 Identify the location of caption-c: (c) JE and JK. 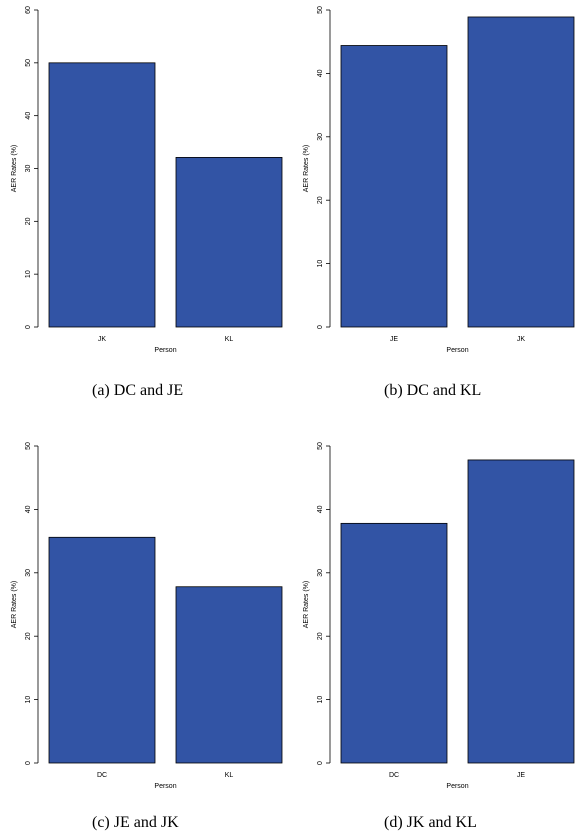
(135, 822).